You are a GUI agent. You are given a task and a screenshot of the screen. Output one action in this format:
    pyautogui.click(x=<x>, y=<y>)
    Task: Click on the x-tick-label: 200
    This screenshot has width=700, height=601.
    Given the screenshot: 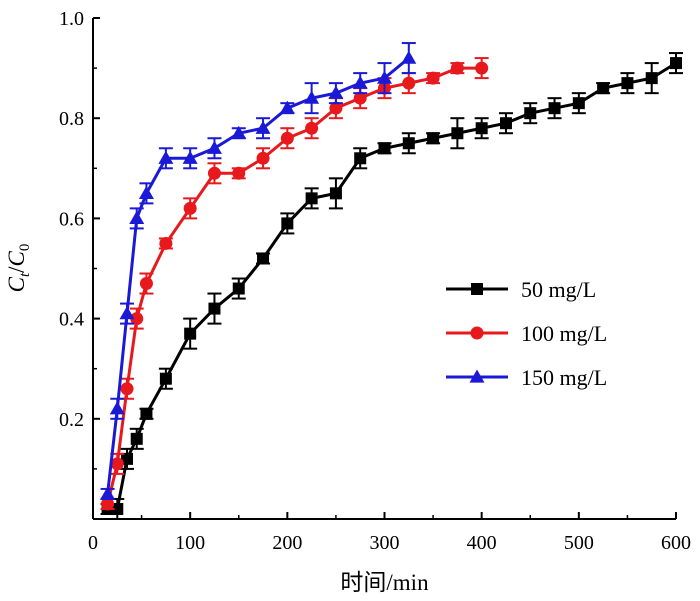 What is the action you would take?
    pyautogui.click(x=287, y=543)
    